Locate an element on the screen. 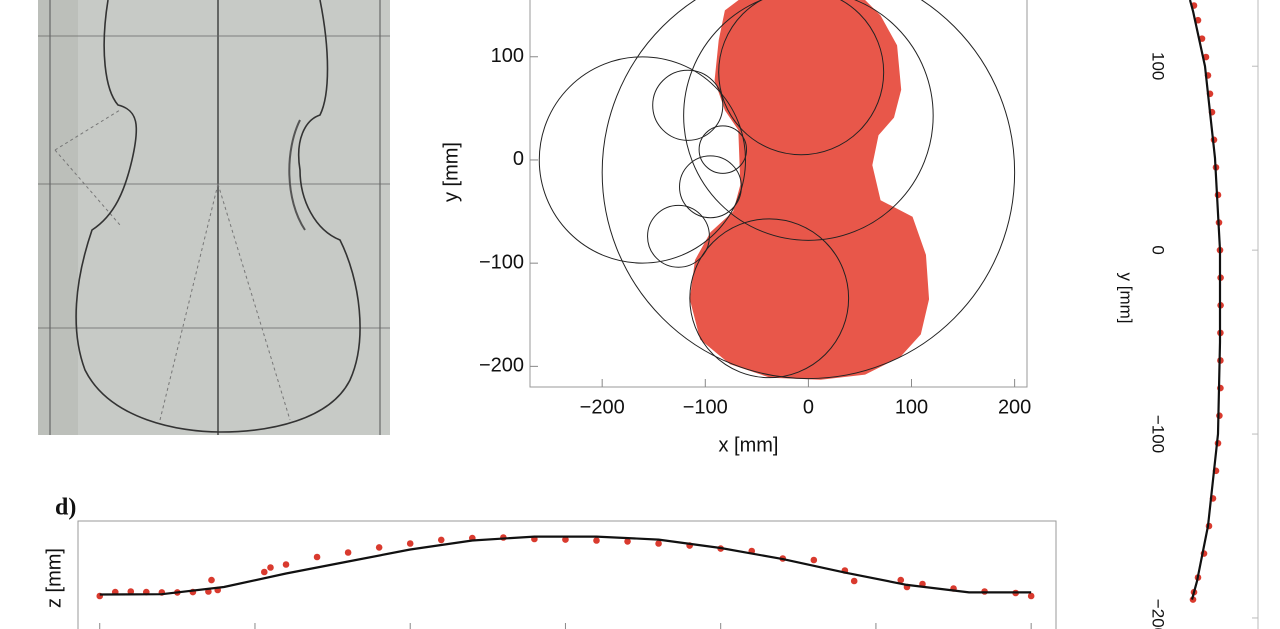 The image size is (1280, 629). y-axis-label: z [mm] is located at coordinates (54, 578).